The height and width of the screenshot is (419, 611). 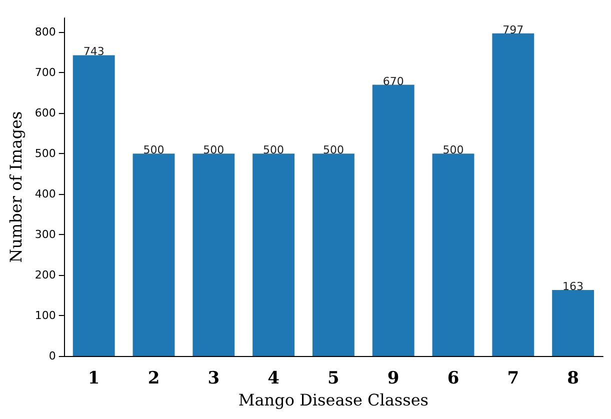 I want to click on x-tick-label: 3, so click(x=214, y=378).